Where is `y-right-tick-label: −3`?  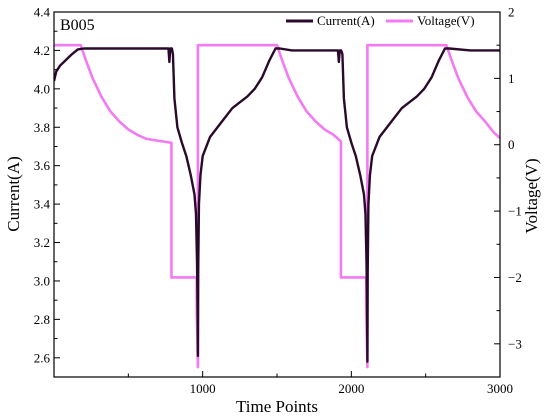 y-right-tick-label: −3 is located at coordinates (515, 343).